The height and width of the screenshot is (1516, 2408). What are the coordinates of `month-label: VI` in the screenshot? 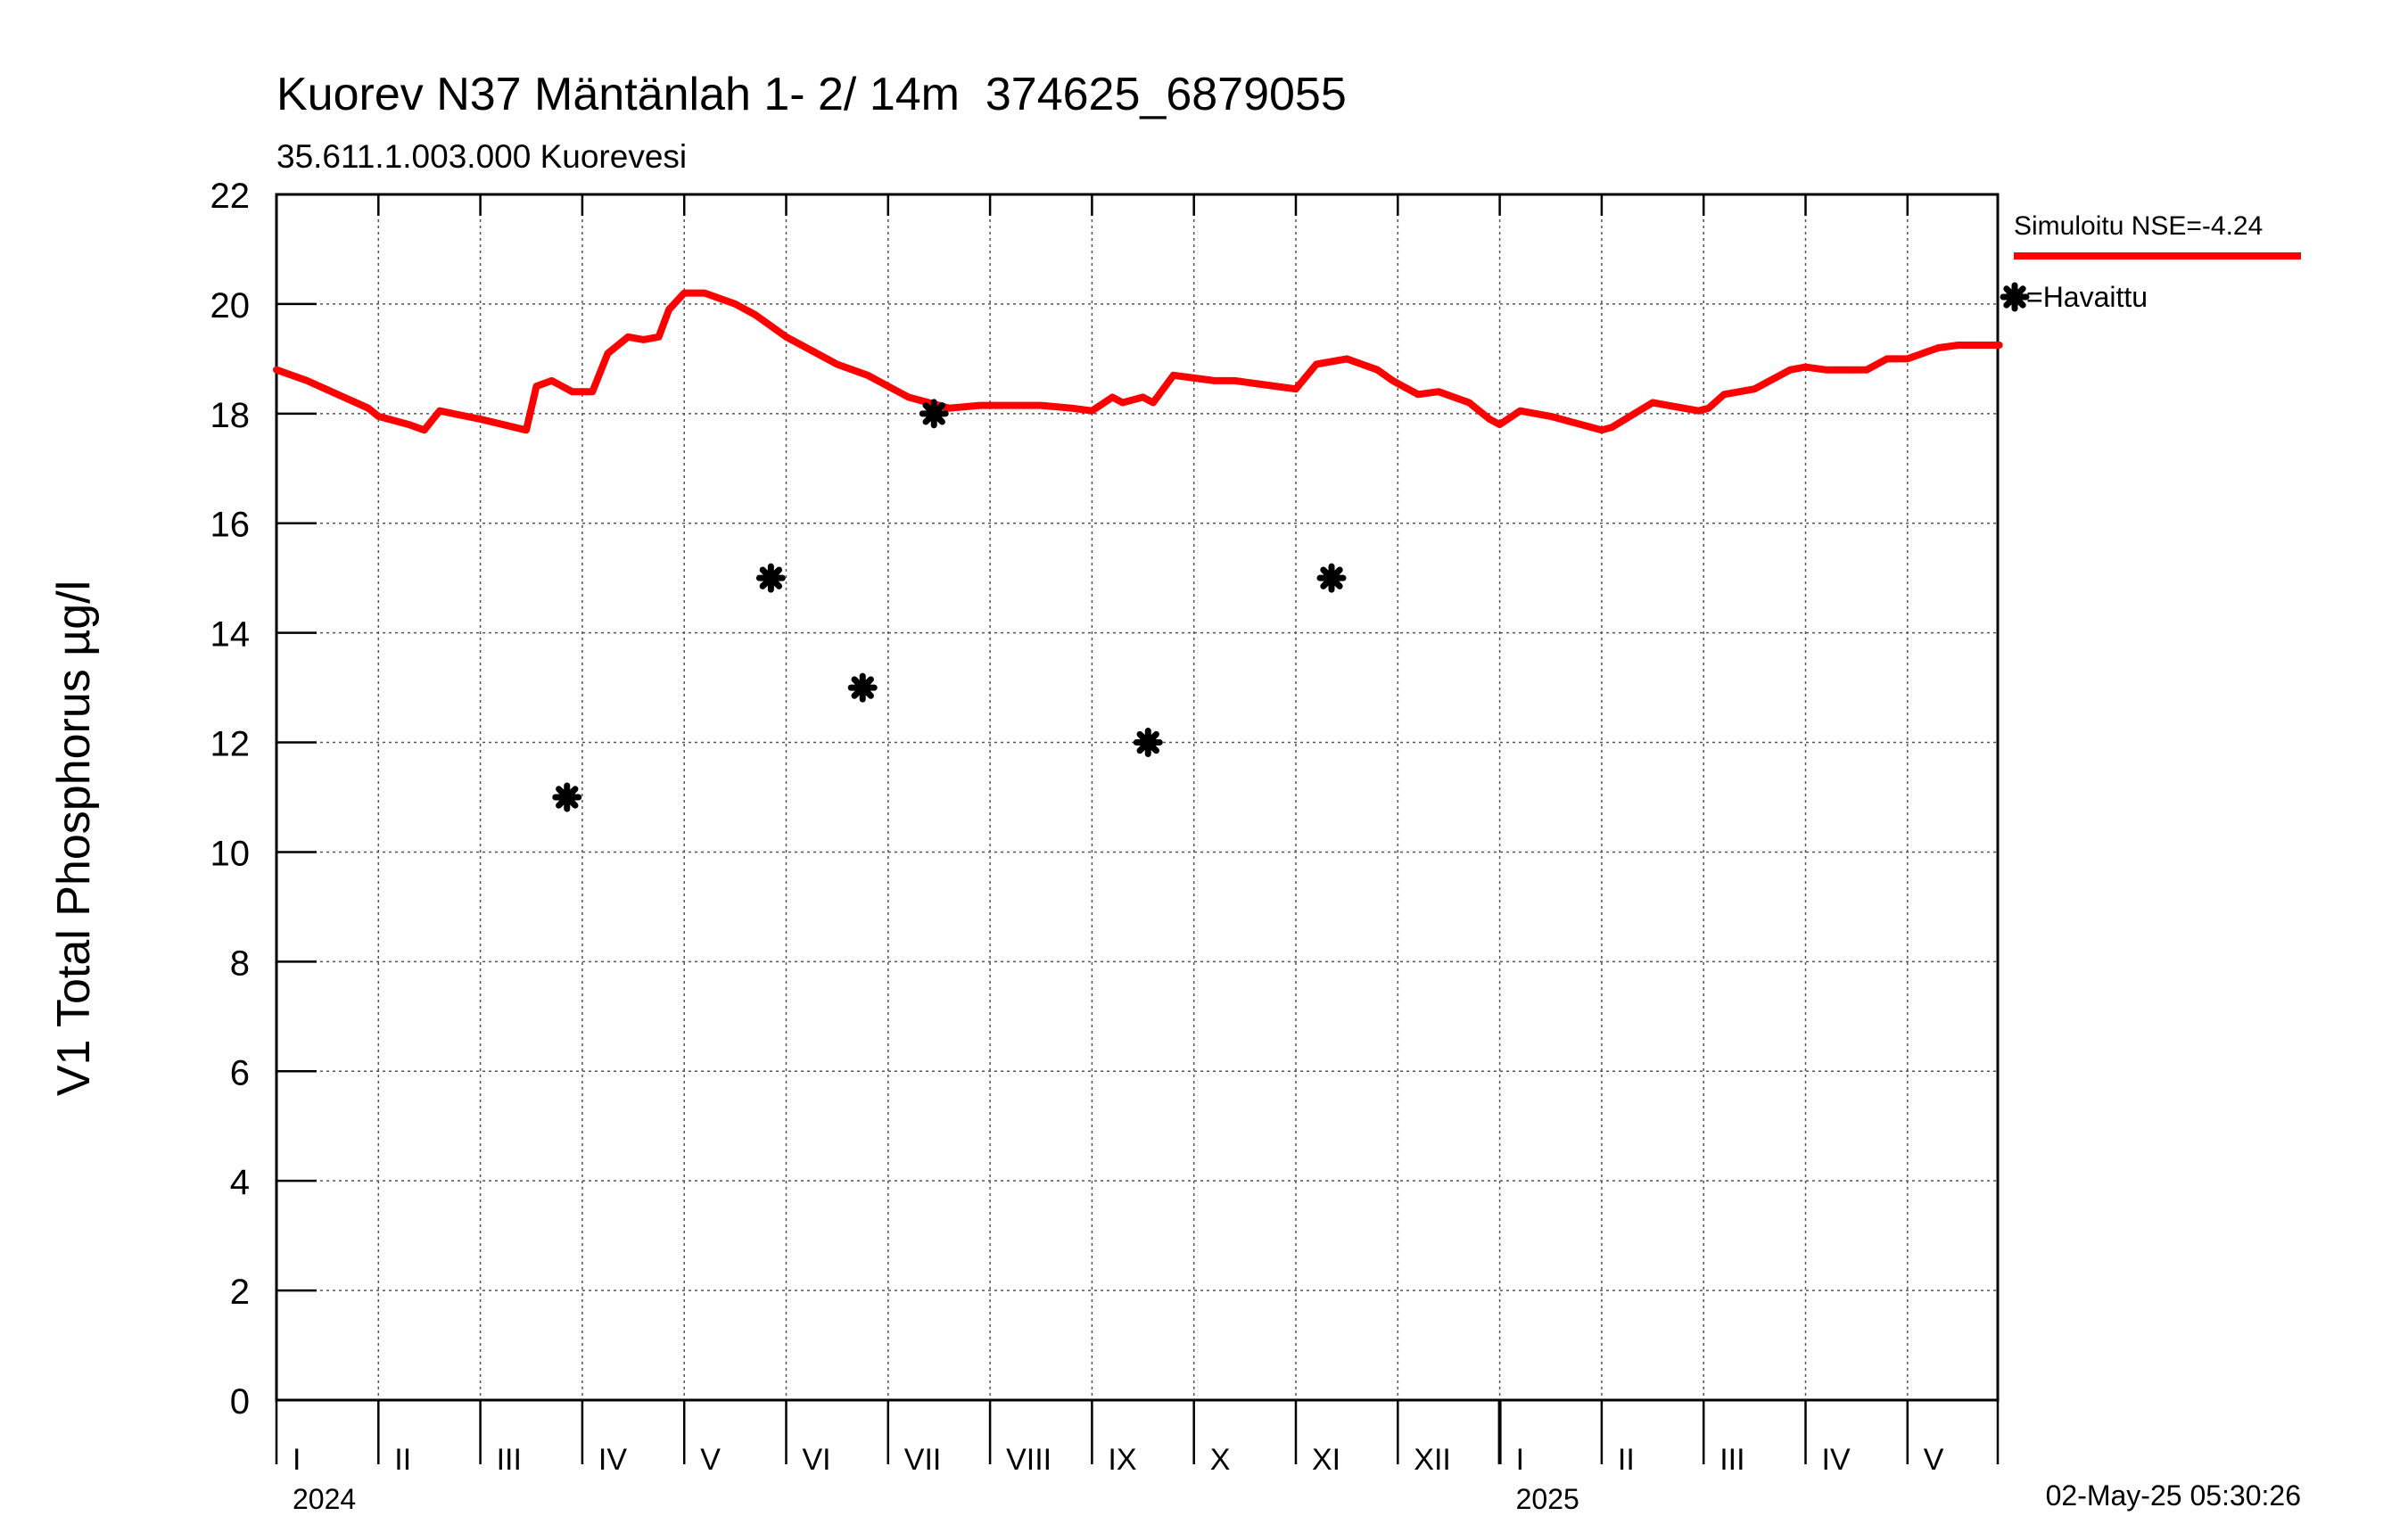 It's located at (817, 1460).